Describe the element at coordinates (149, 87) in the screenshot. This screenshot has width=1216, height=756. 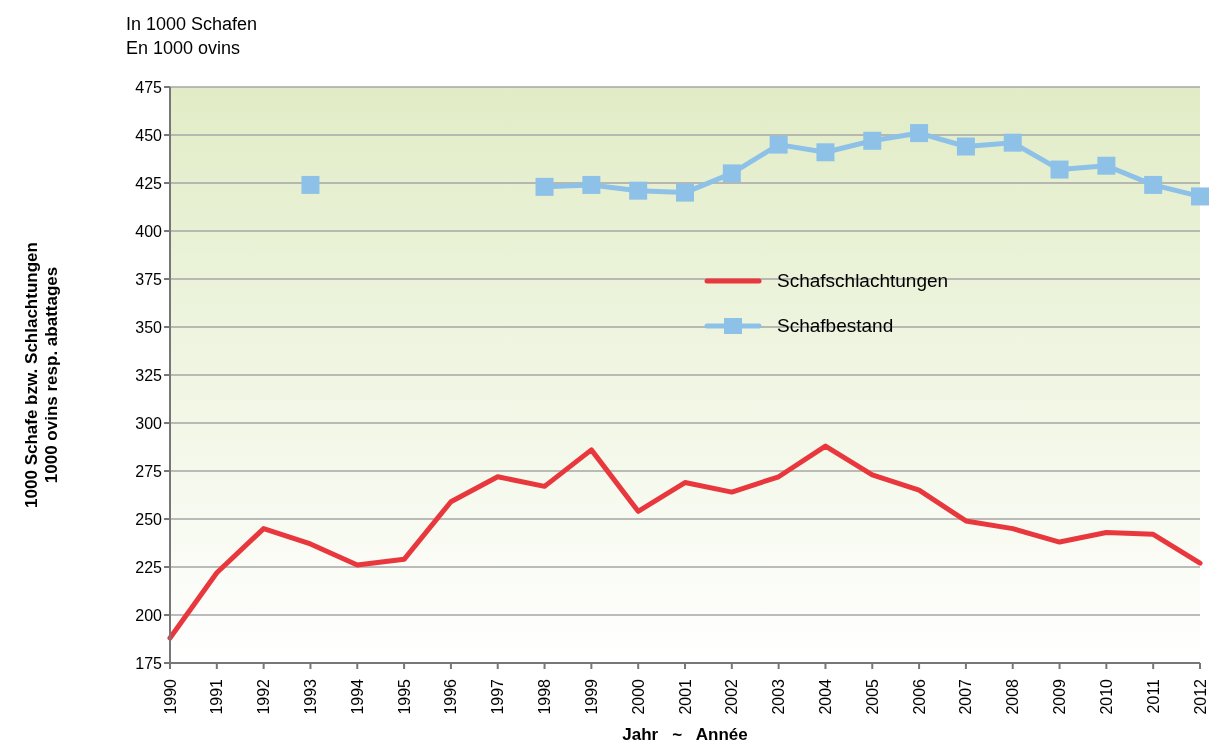
I see `y-tick-label: 475` at that location.